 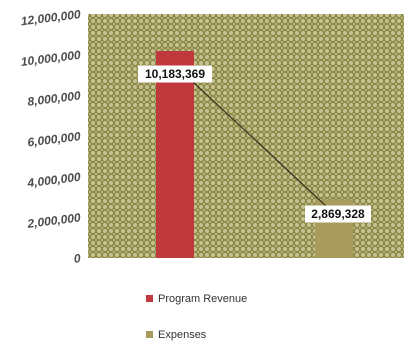 I want to click on y-tick-label: 6,000,000, so click(x=54, y=139).